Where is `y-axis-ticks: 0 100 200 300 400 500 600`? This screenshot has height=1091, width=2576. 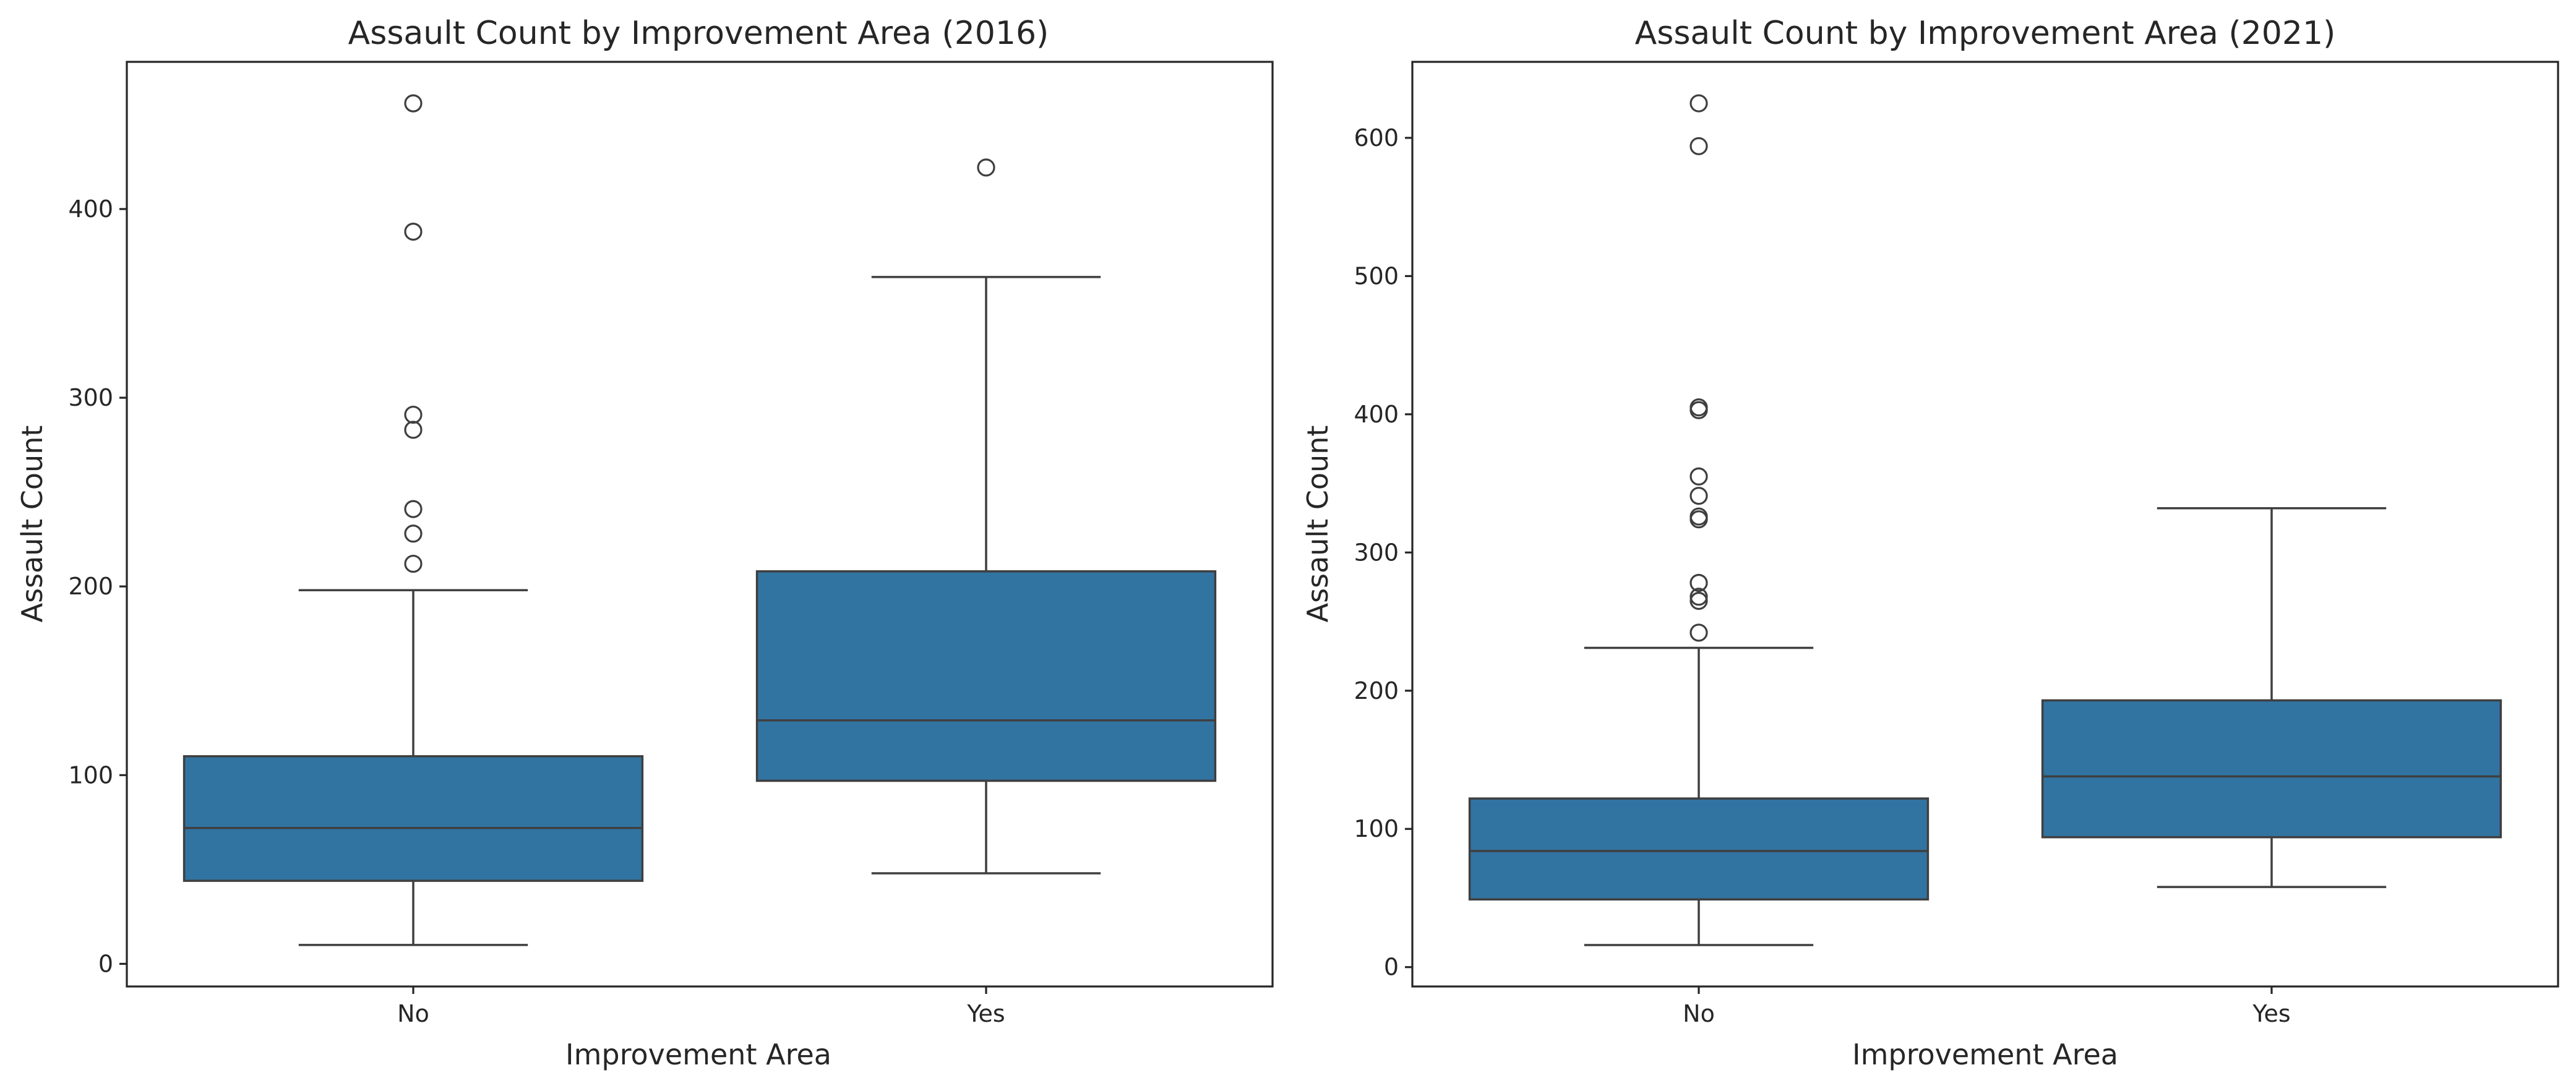 y-axis-ticks: 0 100 200 300 400 500 600 is located at coordinates (1383, 552).